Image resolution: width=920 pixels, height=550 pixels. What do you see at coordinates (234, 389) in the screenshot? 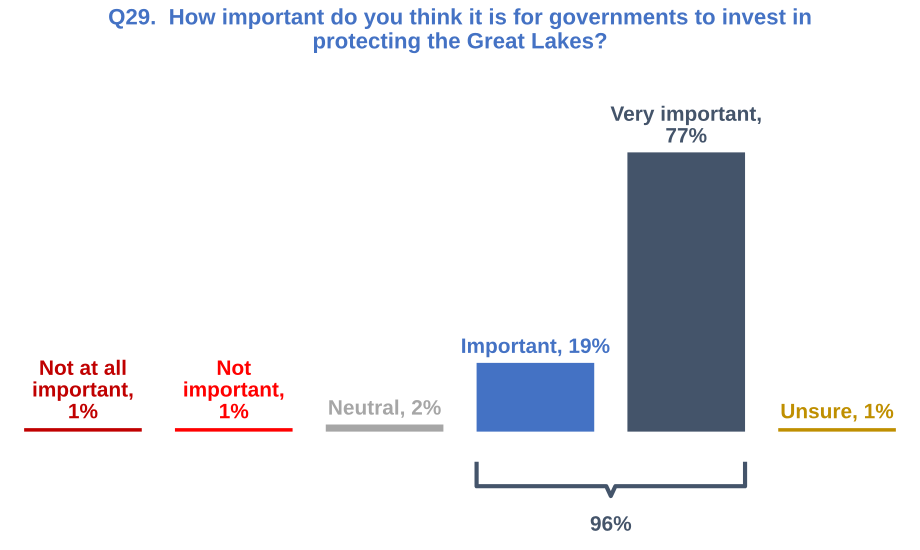
I see `data-label: Not important, 1%` at bounding box center [234, 389].